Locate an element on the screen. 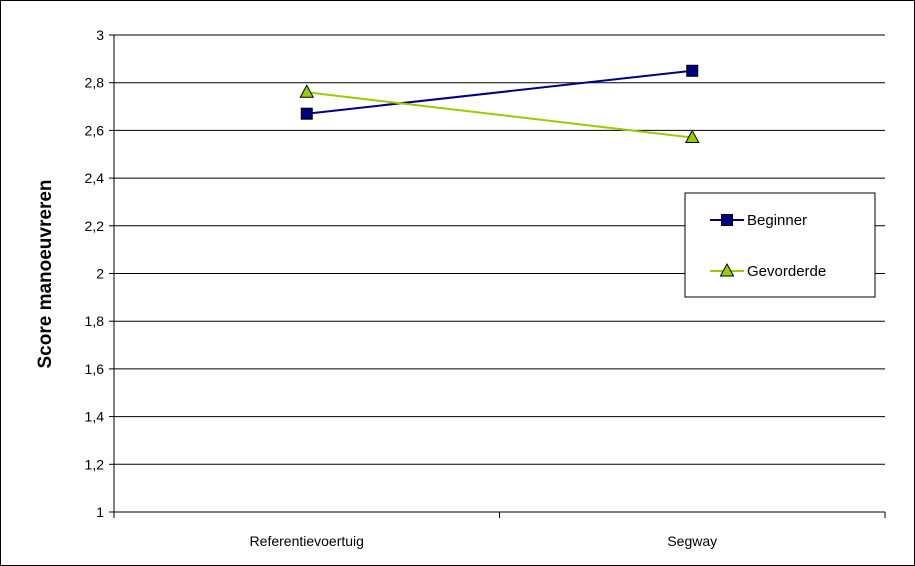 Image resolution: width=915 pixels, height=566 pixels. y-tick-label: 2,2 is located at coordinates (95, 226).